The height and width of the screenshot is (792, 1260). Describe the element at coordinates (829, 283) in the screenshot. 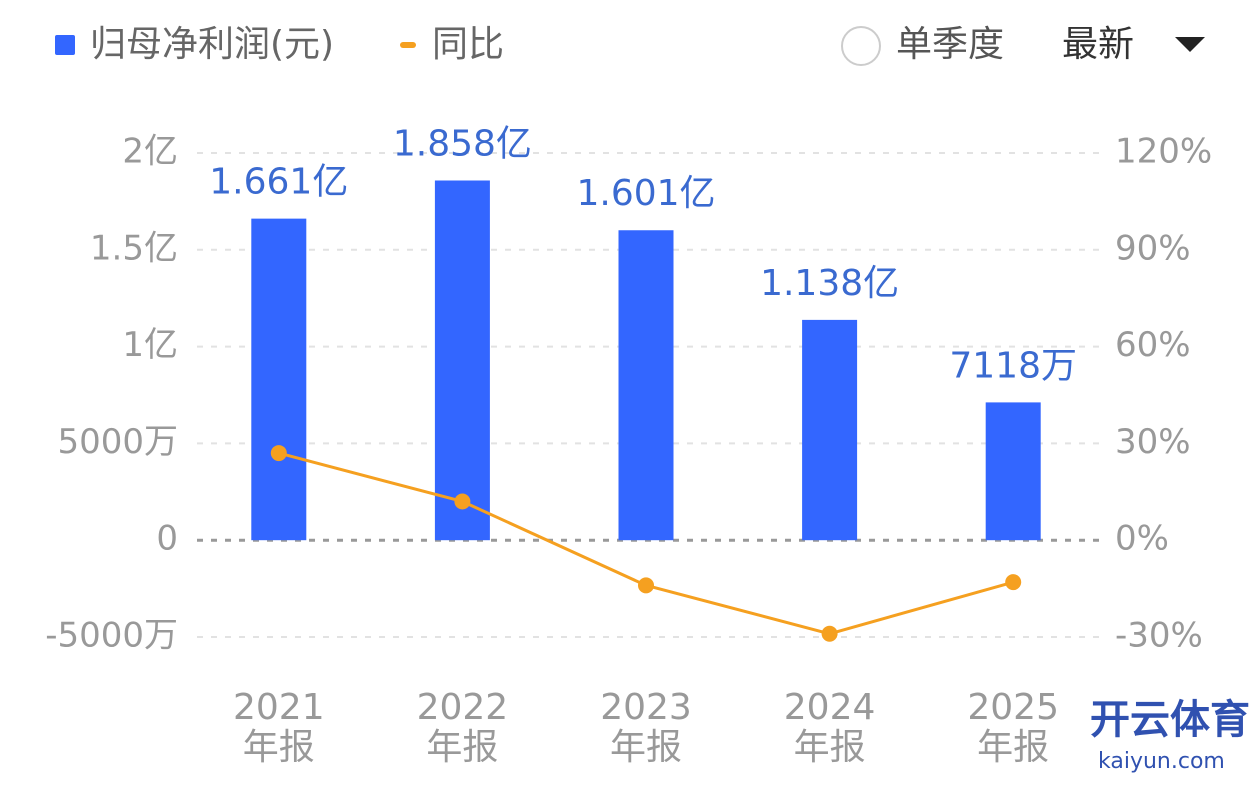

I see `data-label: 1.138亿` at that location.